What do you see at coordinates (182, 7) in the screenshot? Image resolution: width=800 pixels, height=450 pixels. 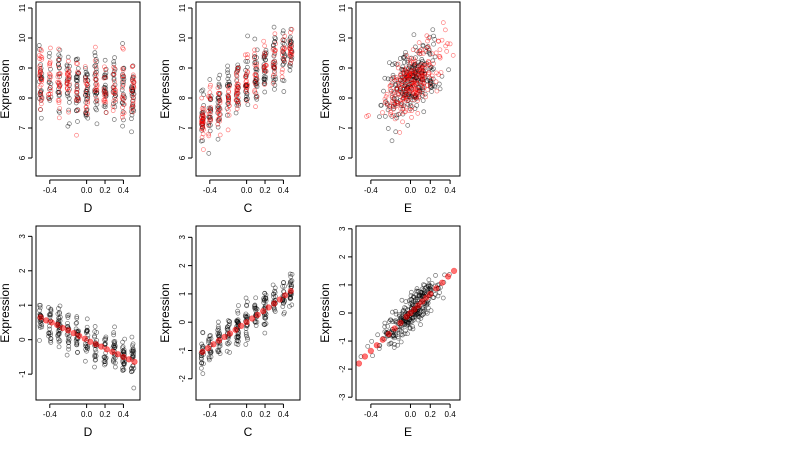 I see `y-tick-label: 11` at bounding box center [182, 7].